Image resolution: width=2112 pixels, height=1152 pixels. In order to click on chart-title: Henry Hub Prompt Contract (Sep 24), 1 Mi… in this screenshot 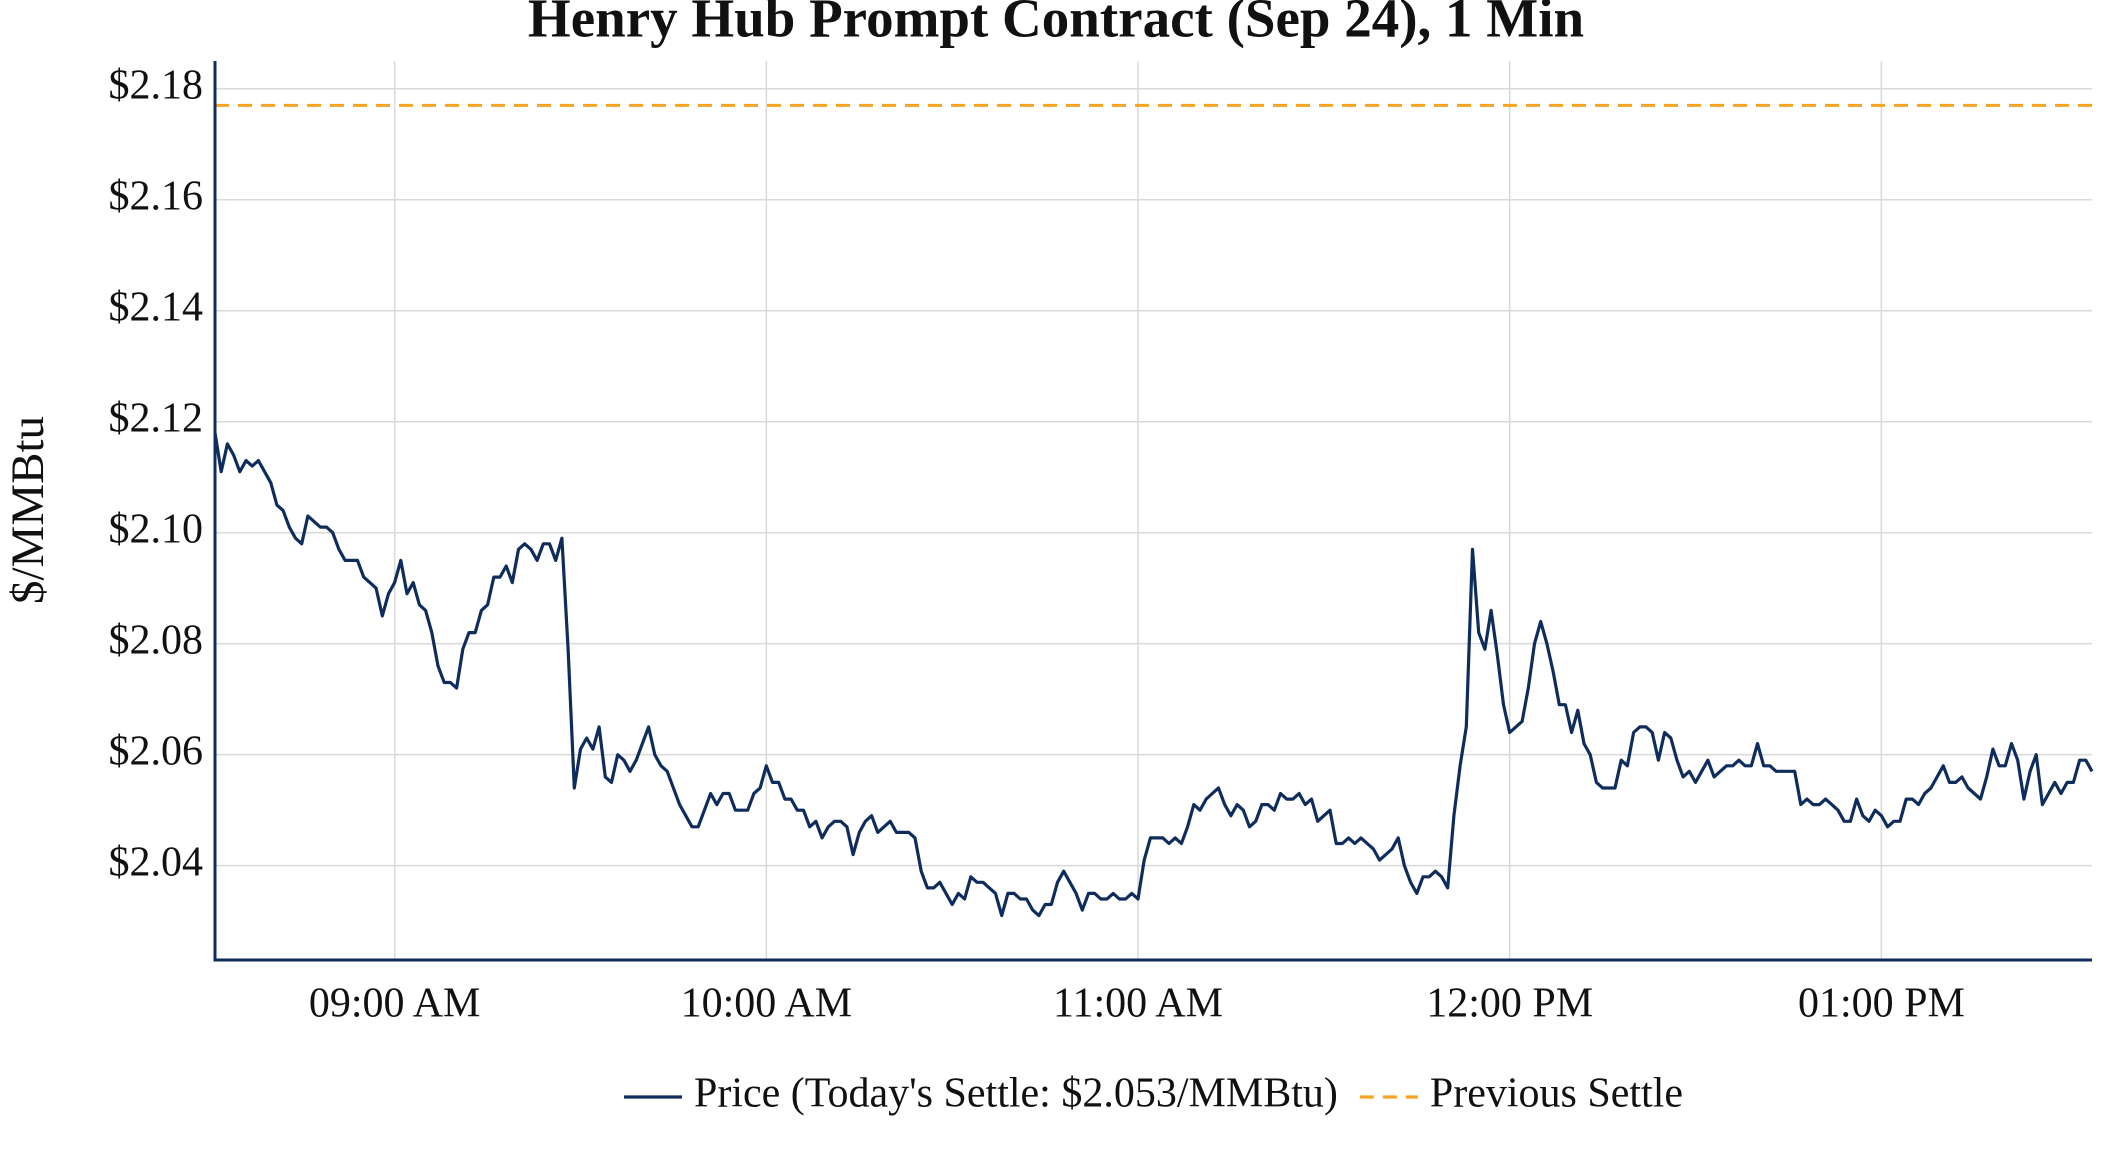, I will do `click(1056, 24)`.